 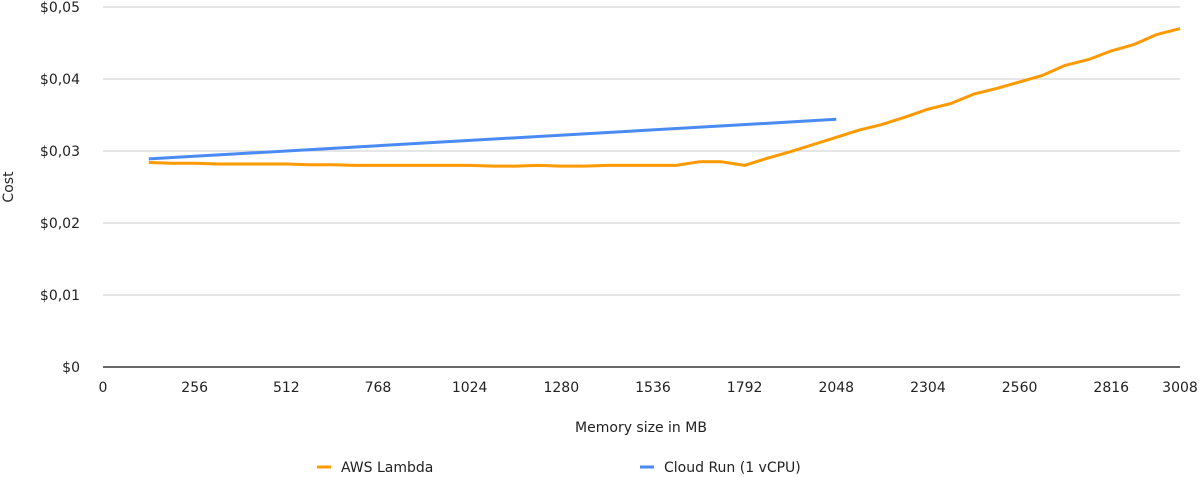 I want to click on x-tick-label: 768, so click(x=378, y=388).